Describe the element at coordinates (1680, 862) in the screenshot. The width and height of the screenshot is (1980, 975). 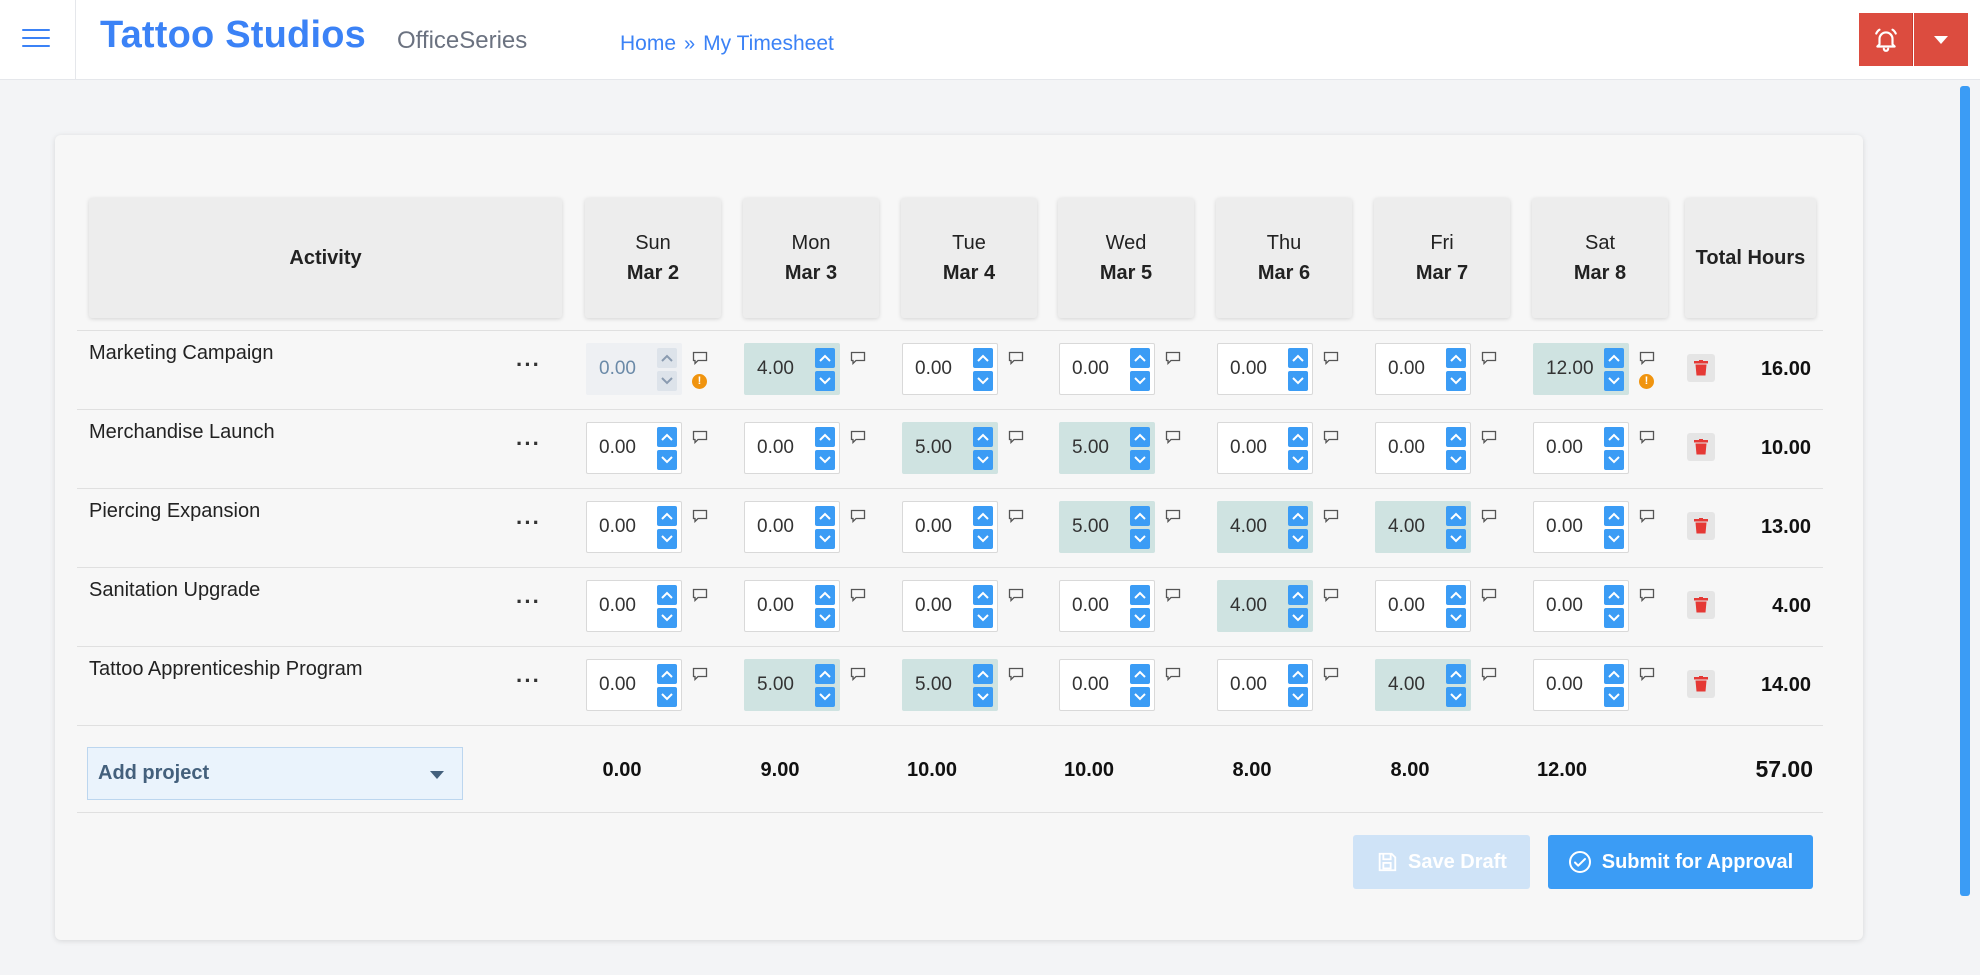
I see `submit-for-approval-button: Submit for Approval` at that location.